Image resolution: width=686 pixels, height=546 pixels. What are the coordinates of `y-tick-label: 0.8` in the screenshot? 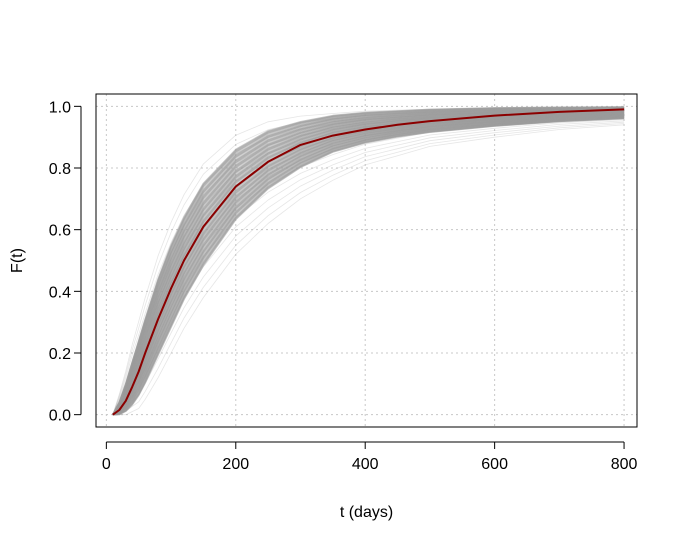 It's located at (60, 169).